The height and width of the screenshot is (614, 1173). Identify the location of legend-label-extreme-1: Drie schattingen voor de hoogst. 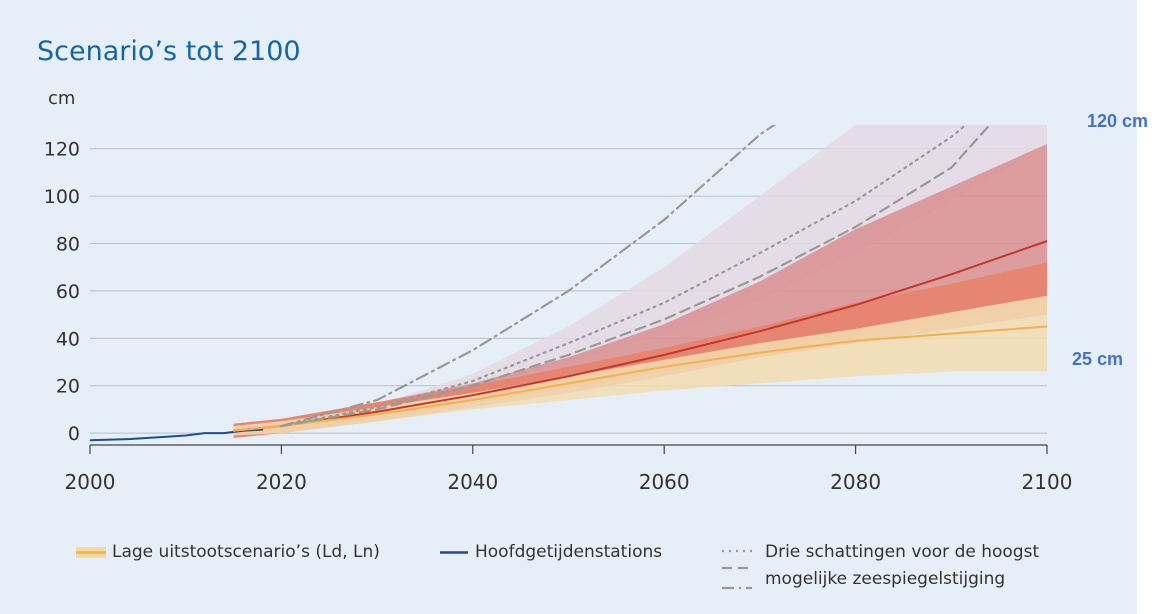
(902, 552).